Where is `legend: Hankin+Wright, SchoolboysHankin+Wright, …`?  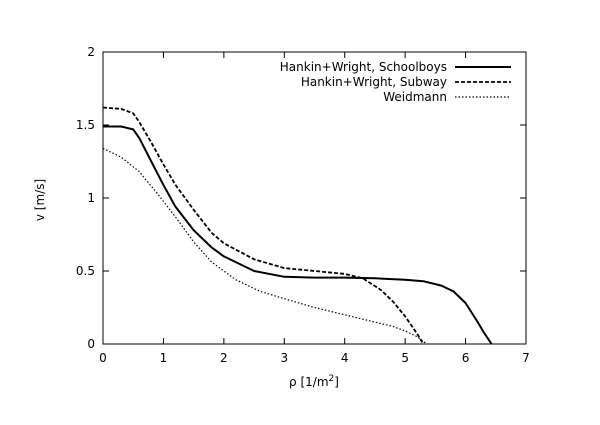 legend: Hankin+Wright, SchoolboysHankin+Wright, … is located at coordinates (395, 82).